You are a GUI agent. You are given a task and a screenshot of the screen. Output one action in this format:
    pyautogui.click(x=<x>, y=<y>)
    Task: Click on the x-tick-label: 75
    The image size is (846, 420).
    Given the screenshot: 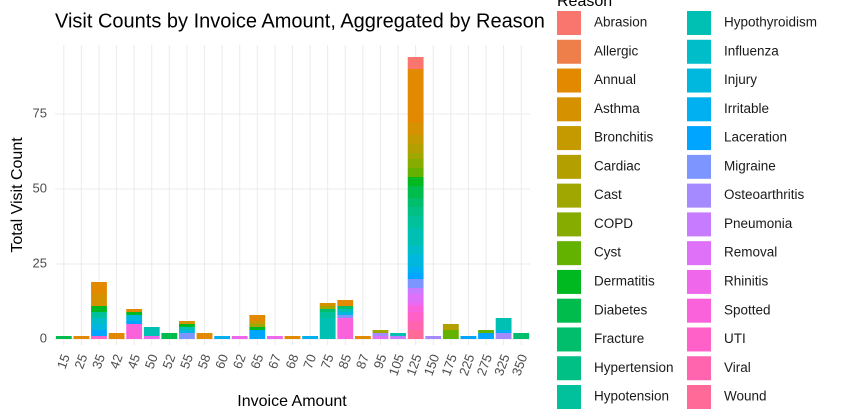 What is the action you would take?
    pyautogui.click(x=327, y=361)
    